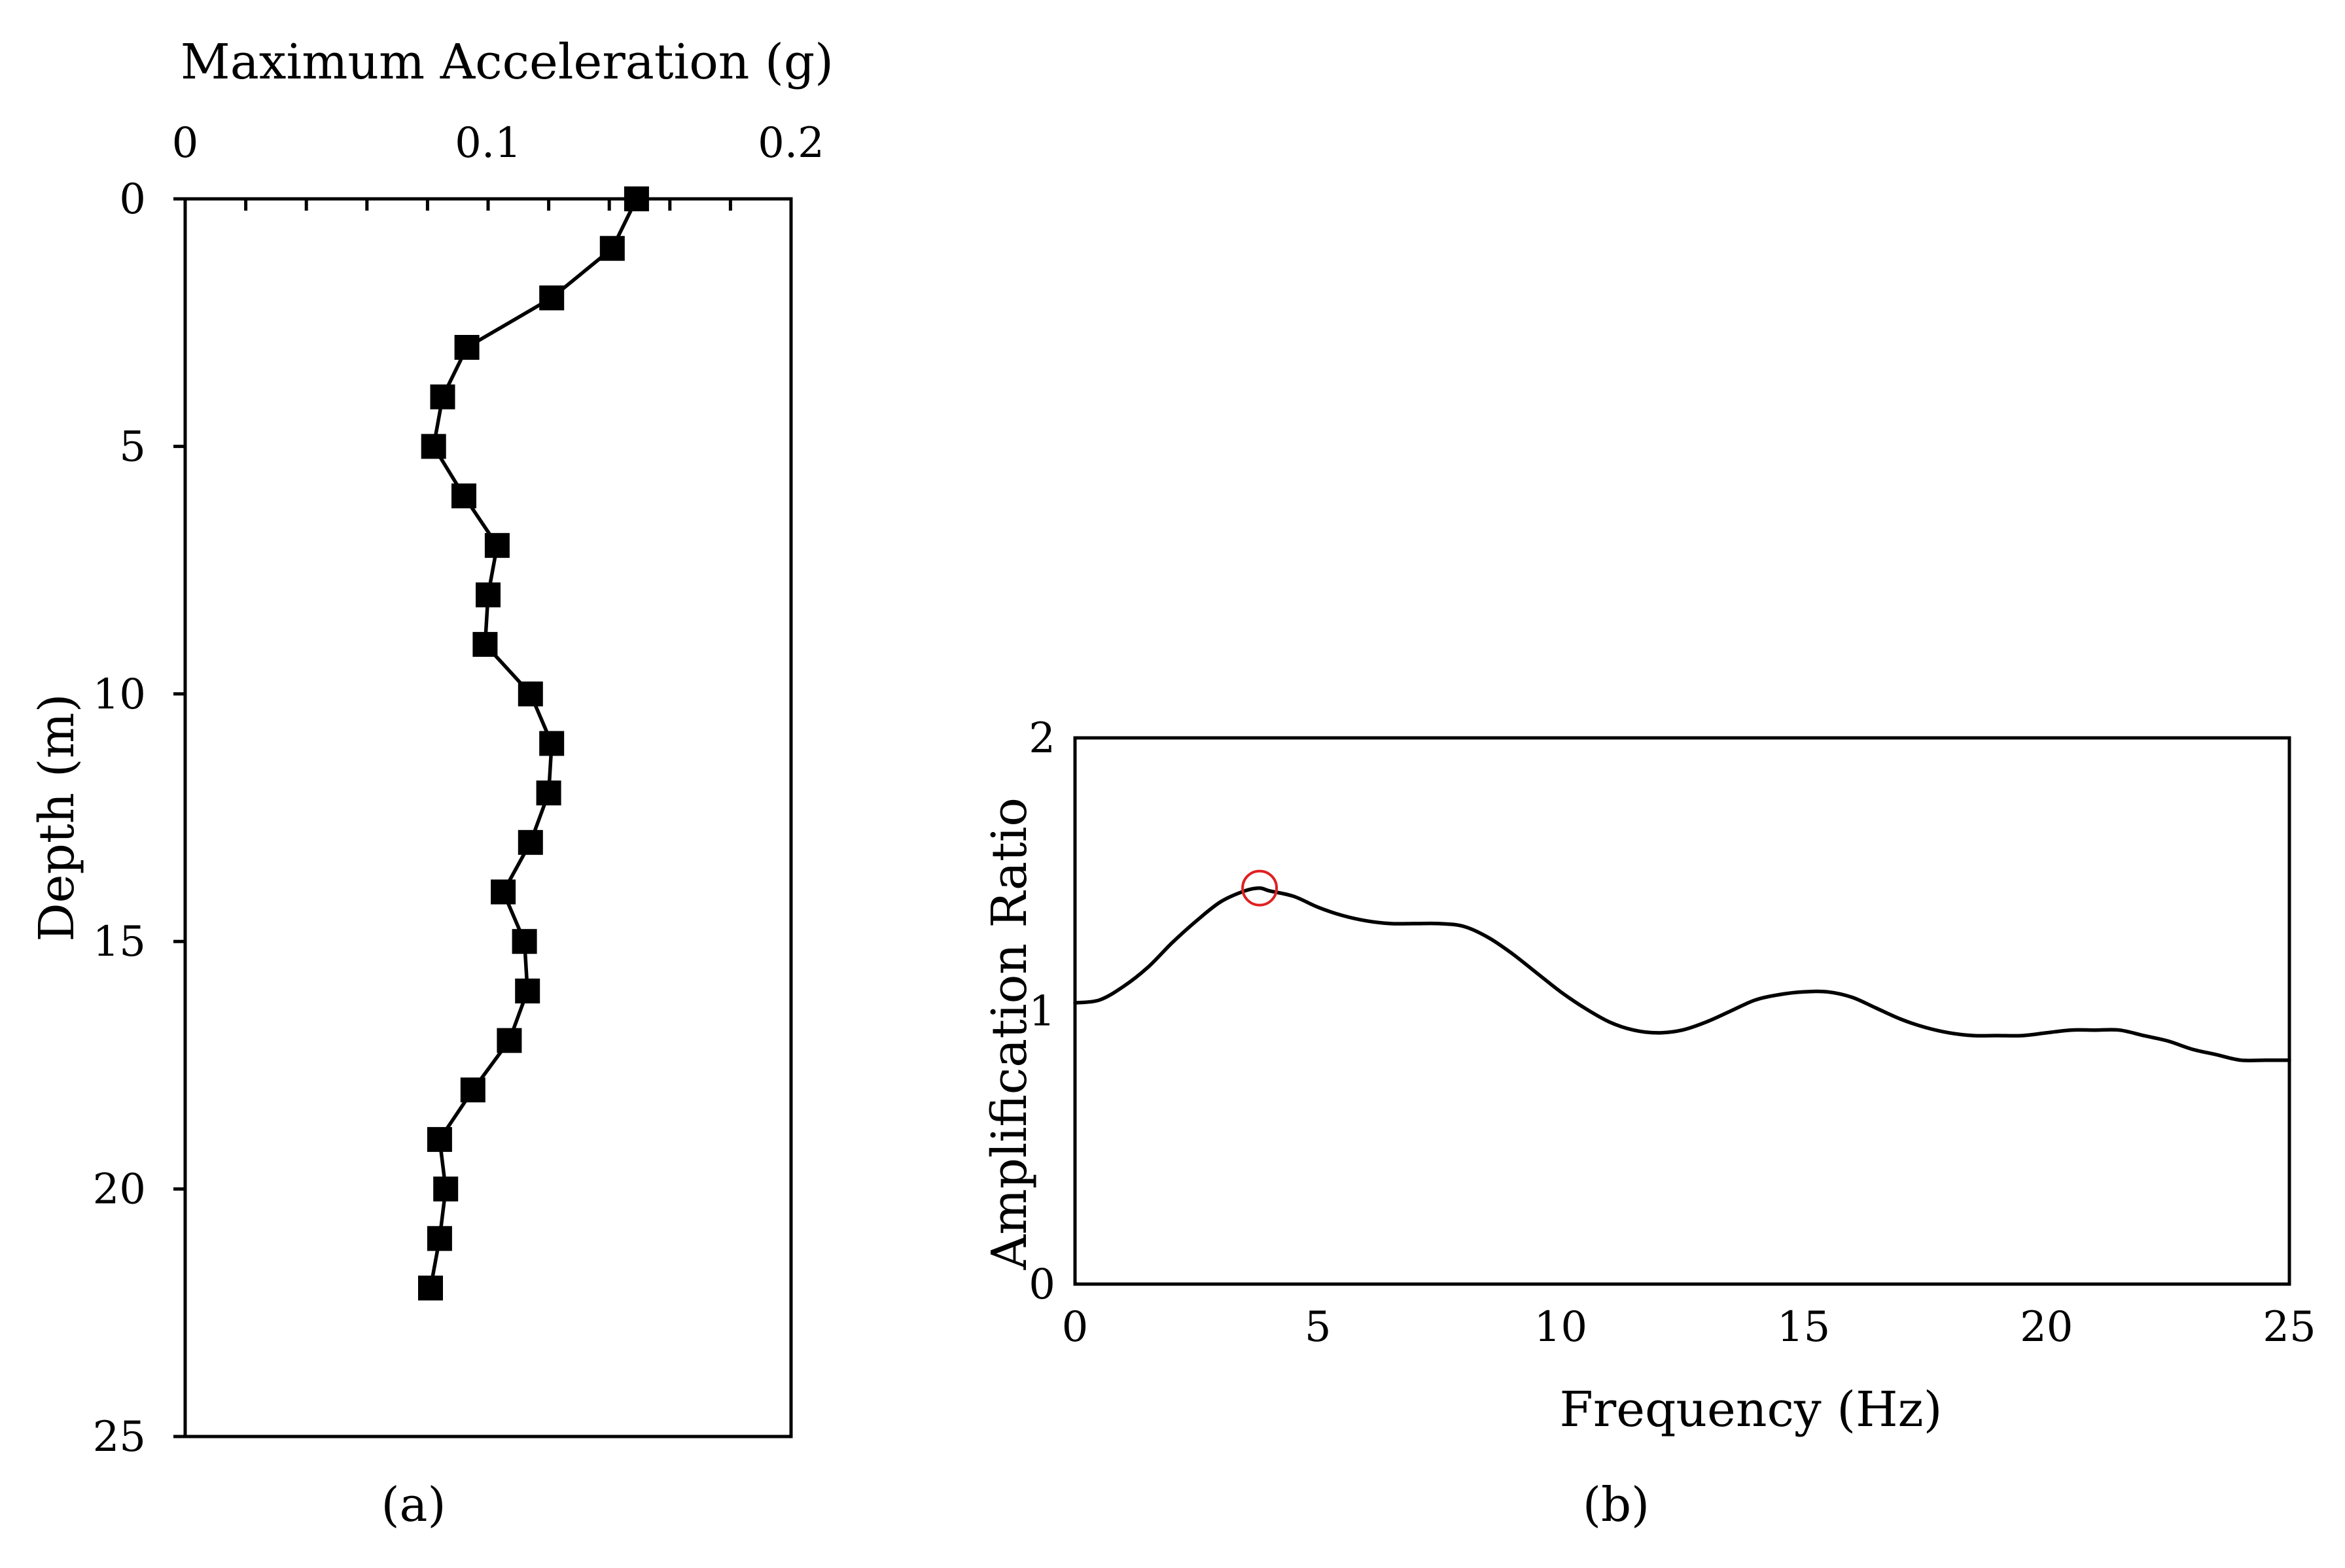 The width and height of the screenshot is (2345, 1568). What do you see at coordinates (1750, 1410) in the screenshot?
I see `panel-b-x-axis-title: Frequency (Hz)` at bounding box center [1750, 1410].